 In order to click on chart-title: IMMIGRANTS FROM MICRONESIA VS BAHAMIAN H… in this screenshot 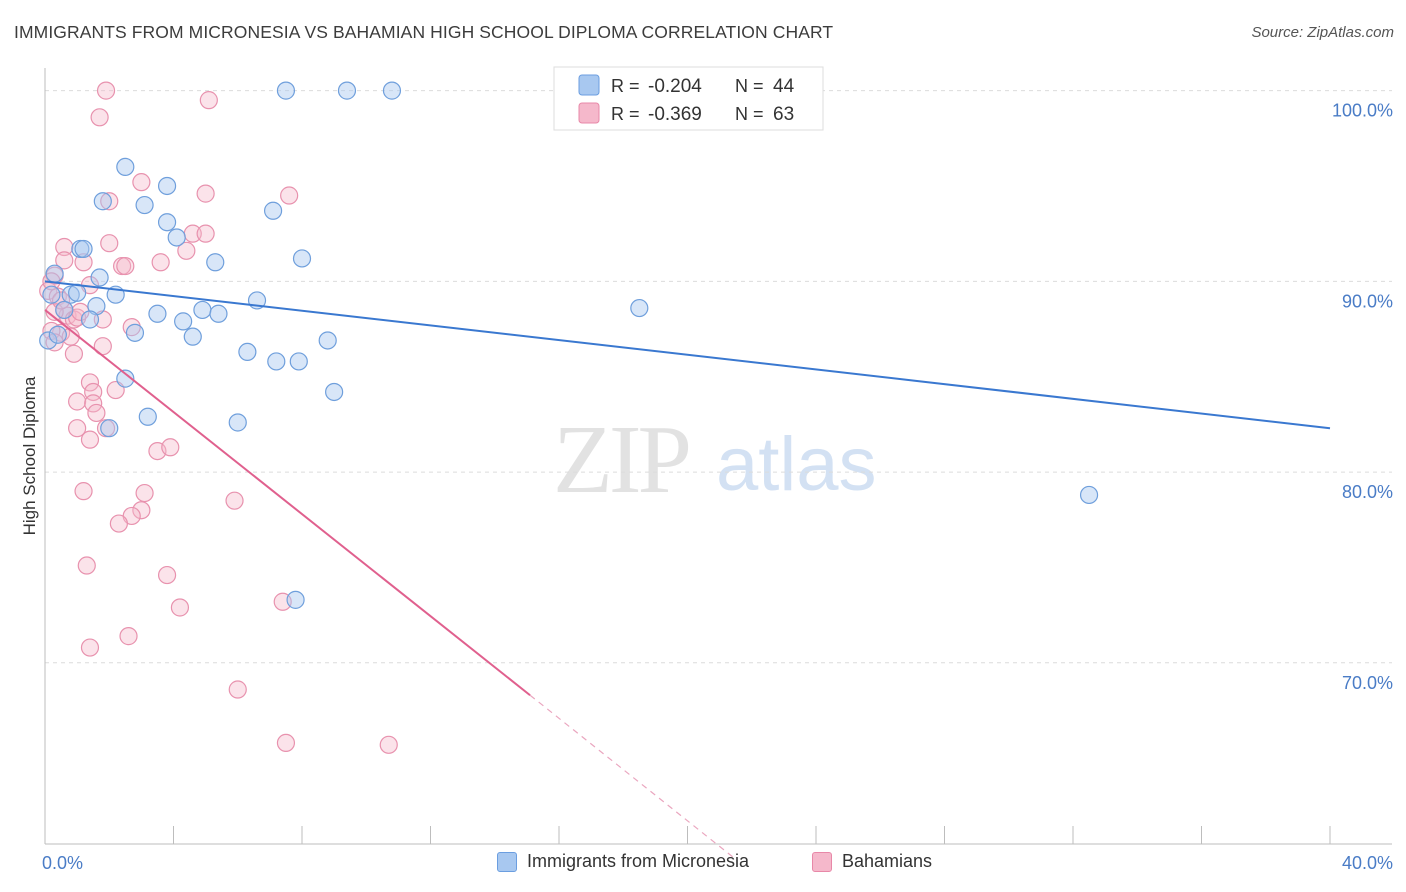, I will do `click(424, 32)`.